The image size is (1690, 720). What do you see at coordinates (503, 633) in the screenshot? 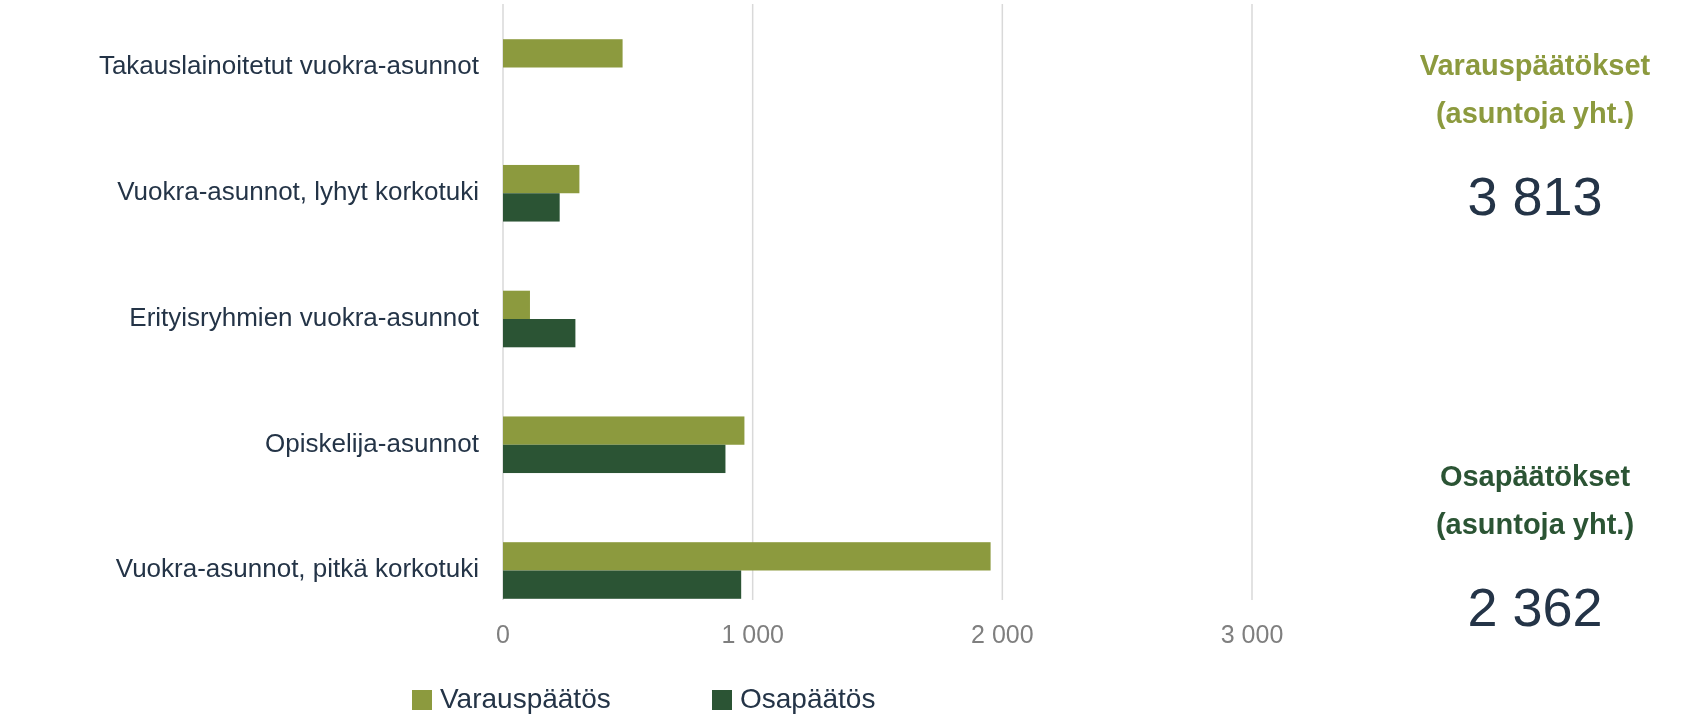
I see `x-tick-label: 0` at bounding box center [503, 633].